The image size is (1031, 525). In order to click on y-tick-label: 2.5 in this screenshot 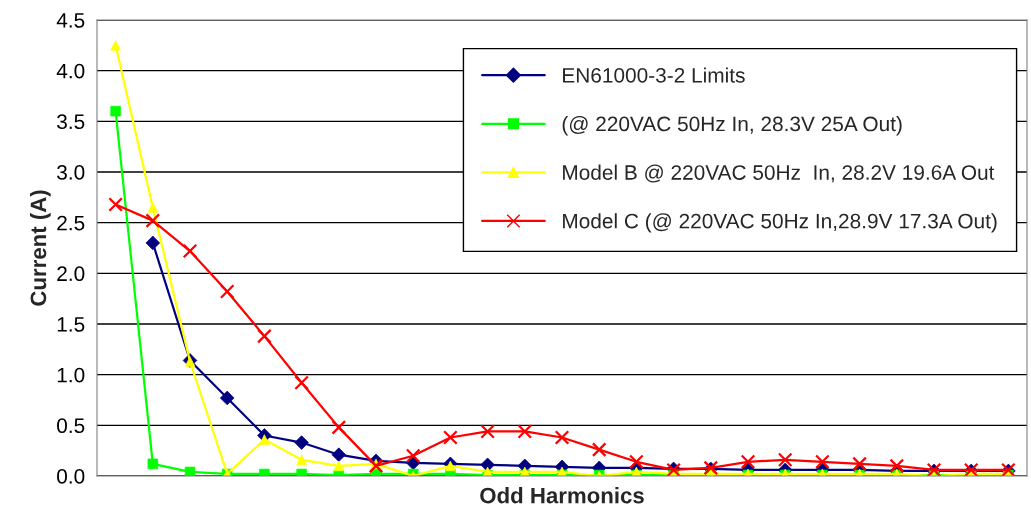, I will do `click(71, 223)`.